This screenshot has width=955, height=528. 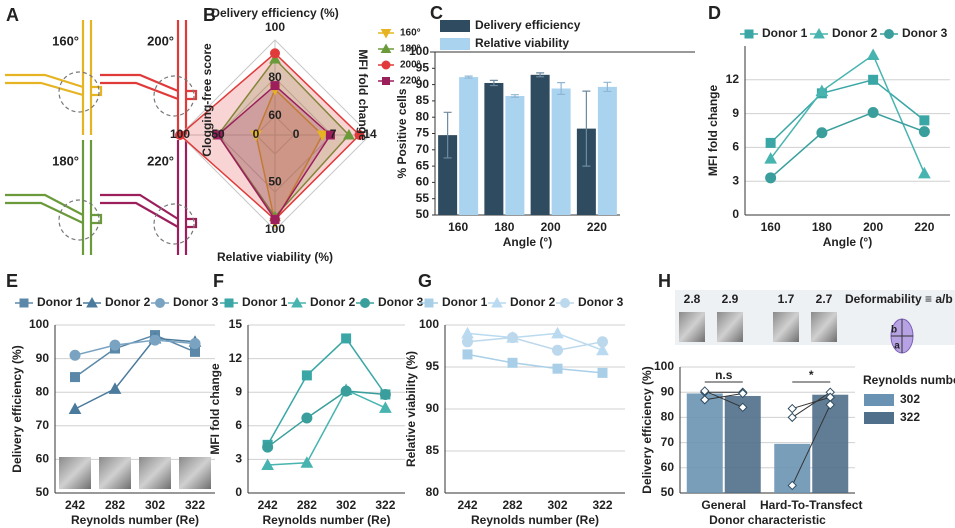 What do you see at coordinates (12, 281) in the screenshot?
I see `panel-label: E` at bounding box center [12, 281].